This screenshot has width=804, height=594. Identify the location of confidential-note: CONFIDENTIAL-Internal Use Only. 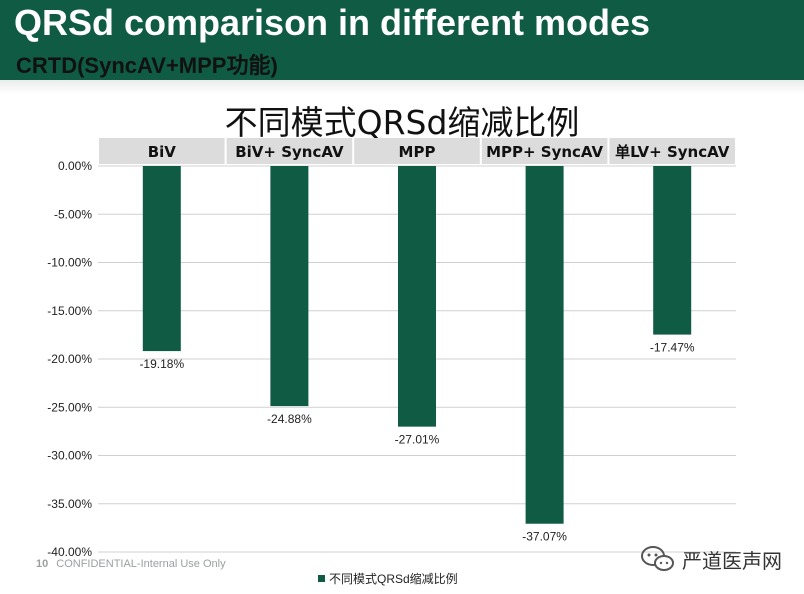
(141, 564).